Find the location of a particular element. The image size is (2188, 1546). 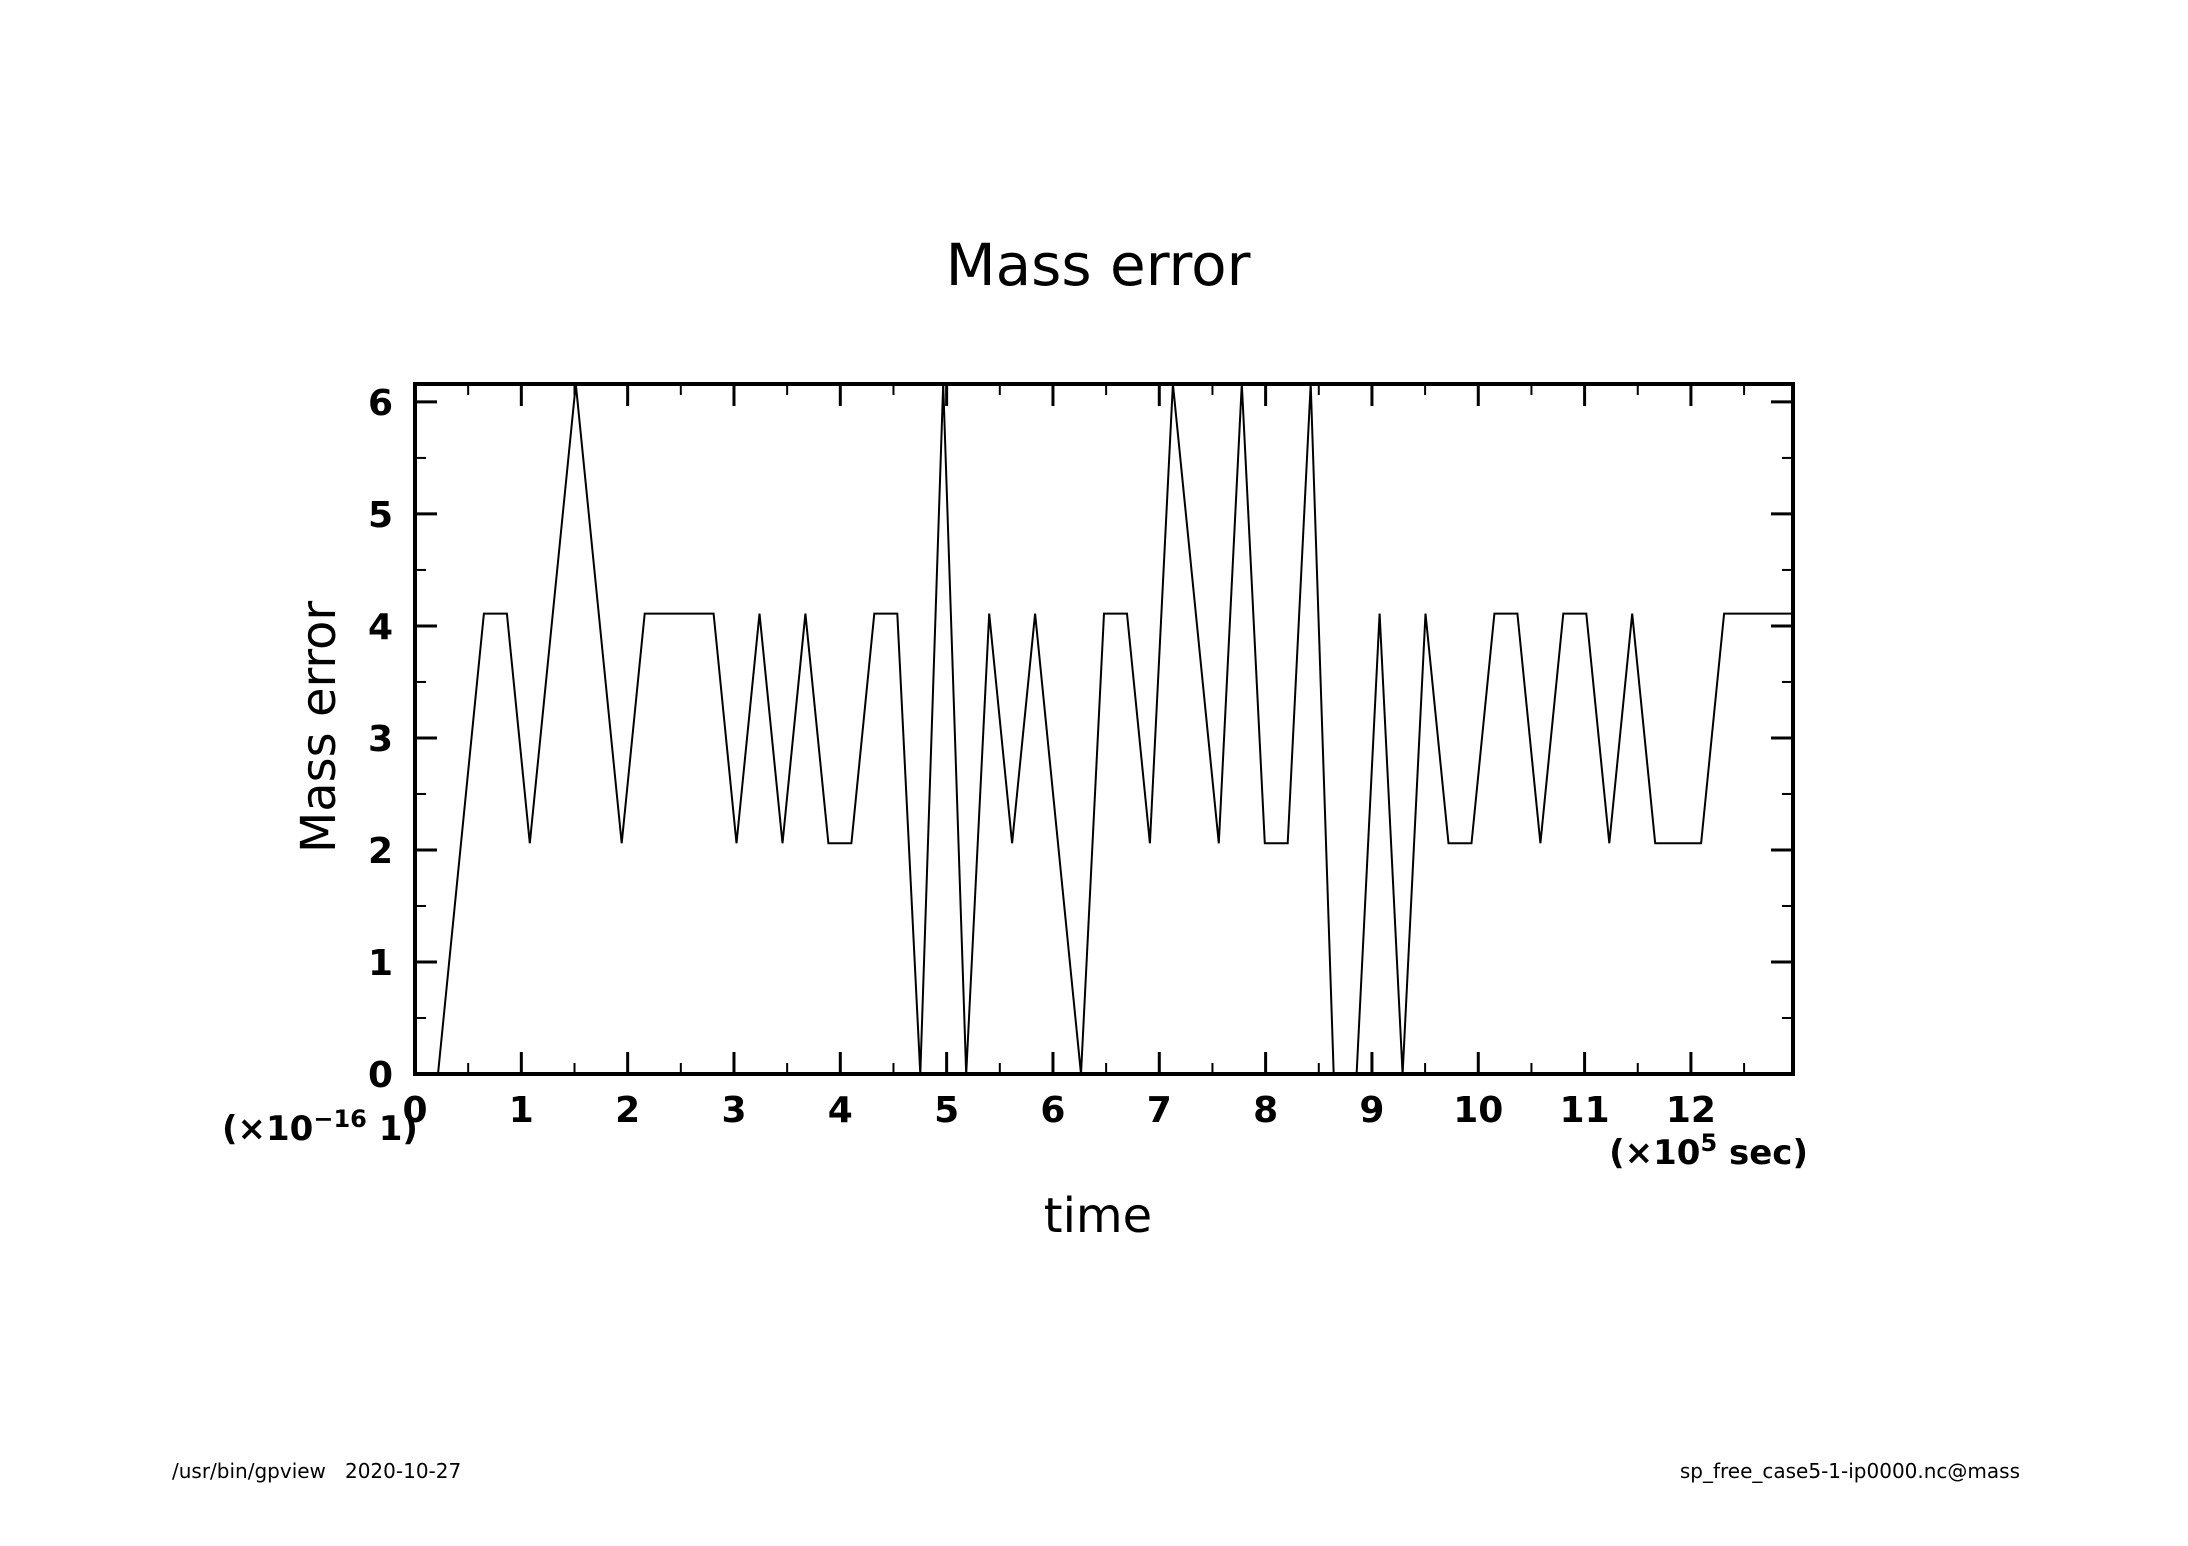

x-tick-label: 0 is located at coordinates (414, 1110).